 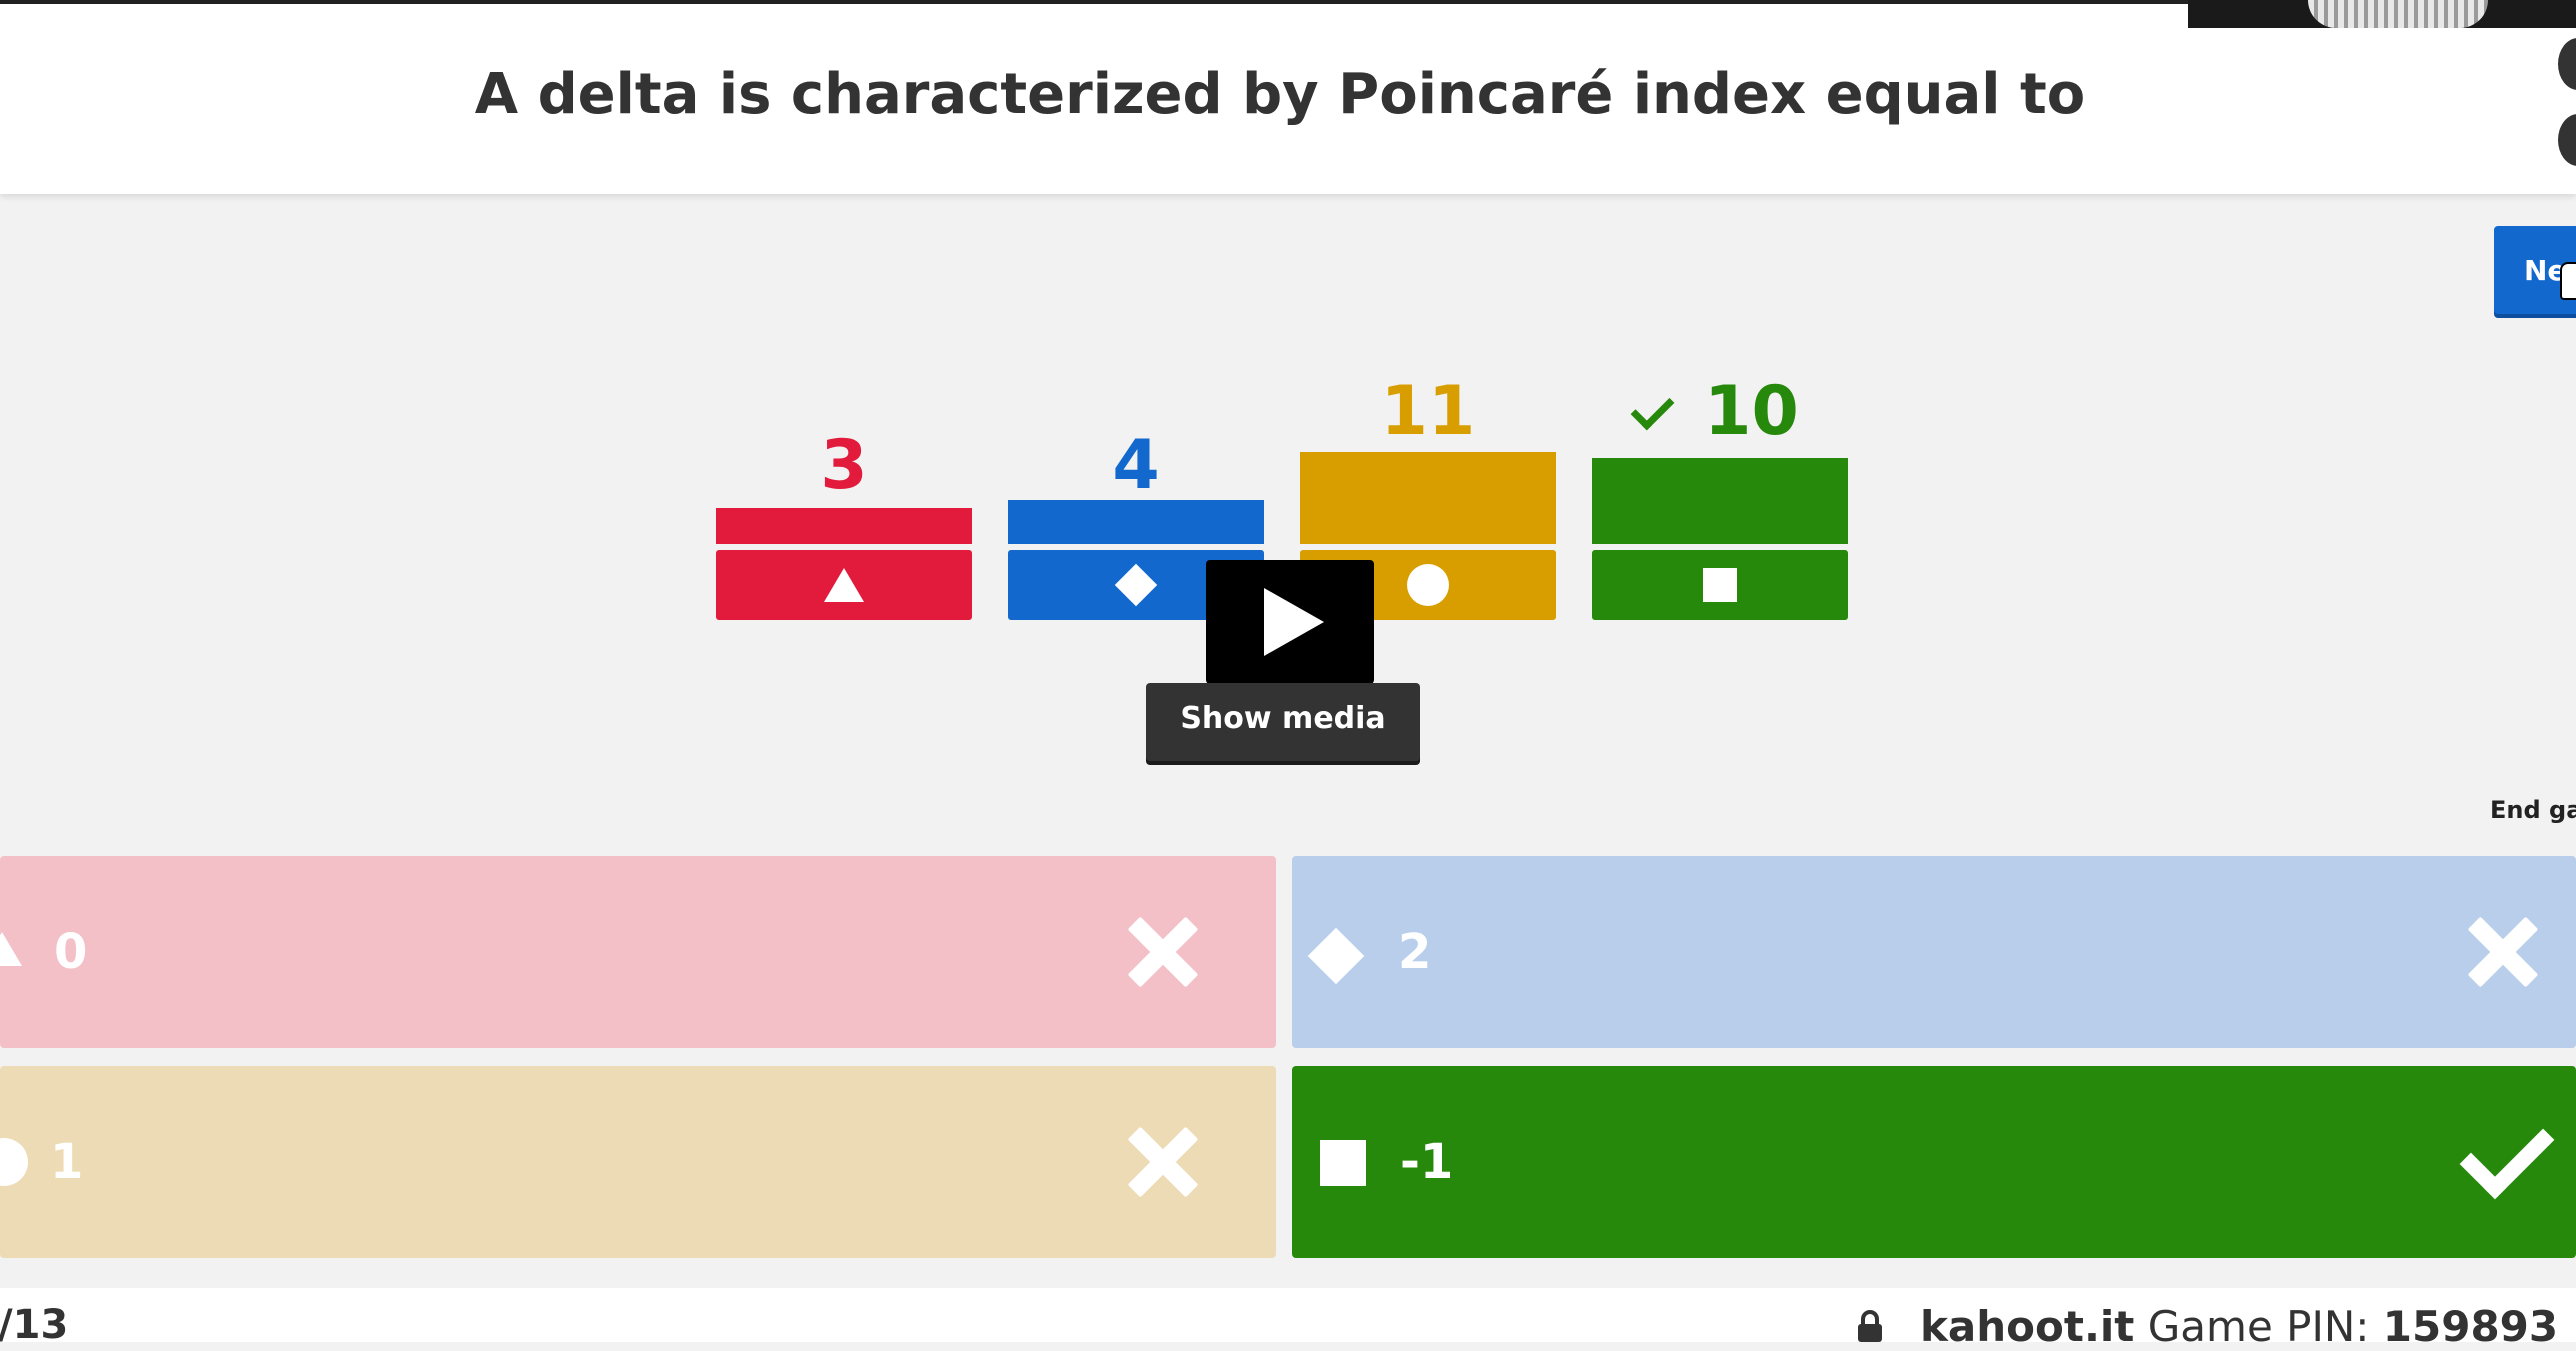 What do you see at coordinates (2568, 281) in the screenshot?
I see `mouse-cursor-icon` at bounding box center [2568, 281].